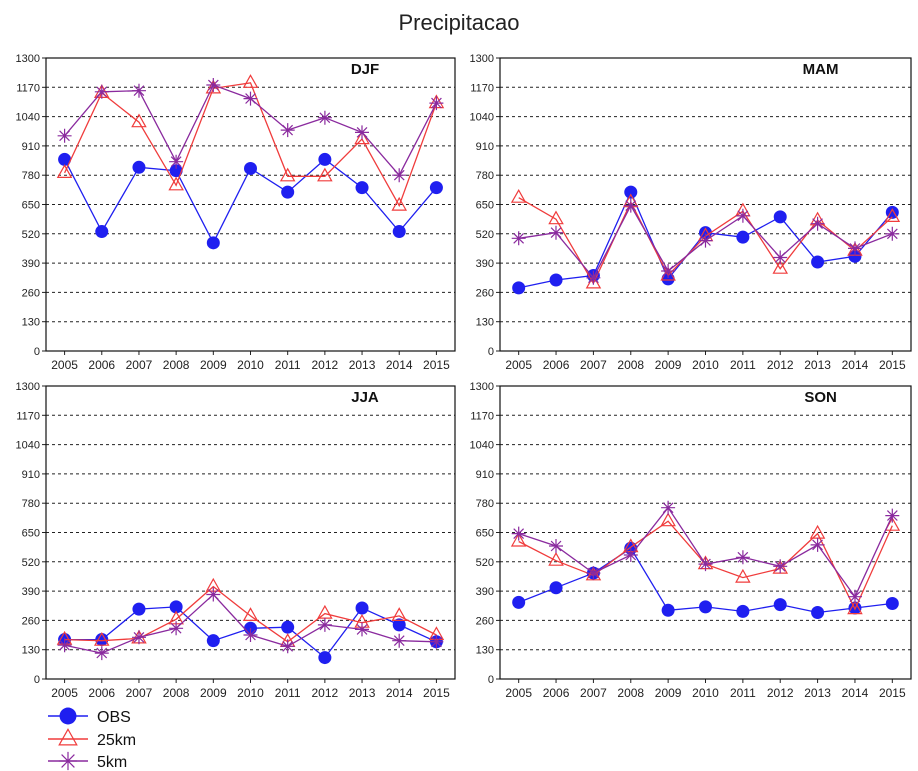  I want to click on series-line-25km, so click(250, 614).